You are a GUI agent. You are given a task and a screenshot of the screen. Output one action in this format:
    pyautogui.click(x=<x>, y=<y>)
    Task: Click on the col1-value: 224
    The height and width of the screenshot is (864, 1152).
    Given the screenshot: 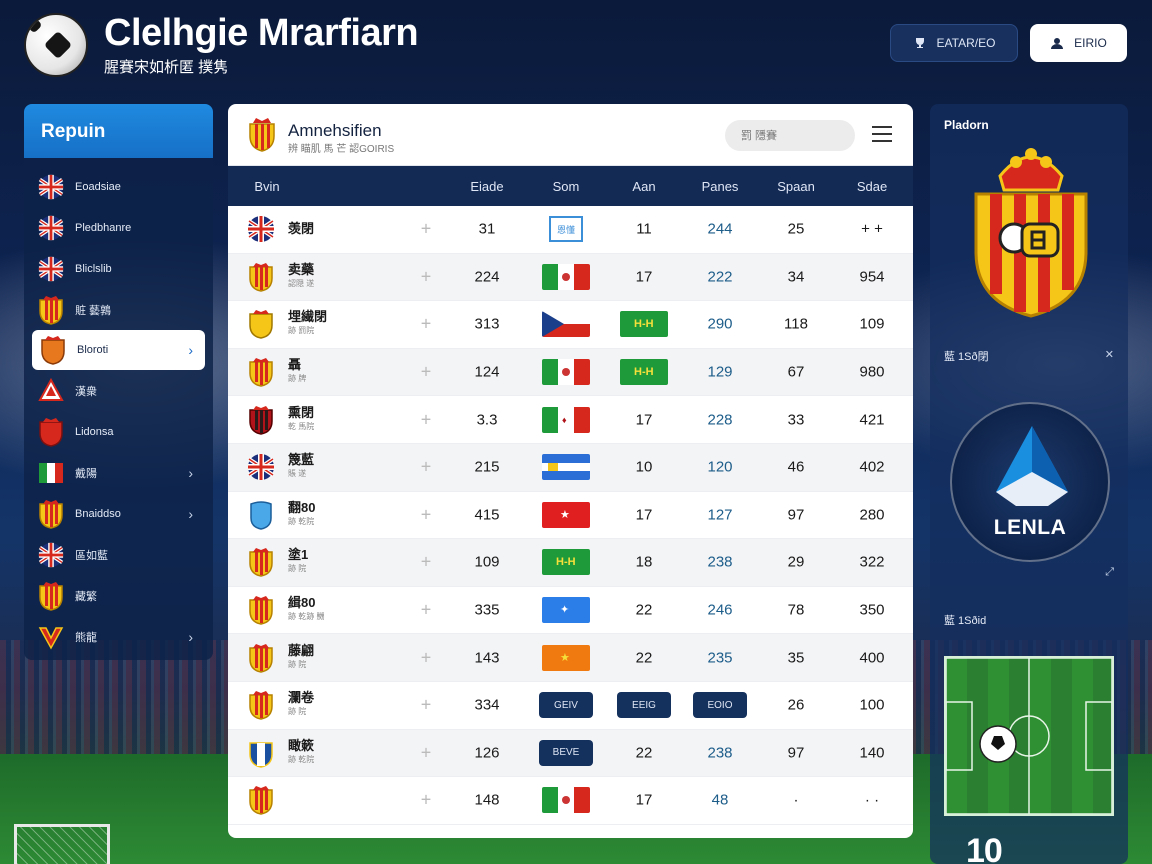 What is the action you would take?
    pyautogui.click(x=487, y=277)
    